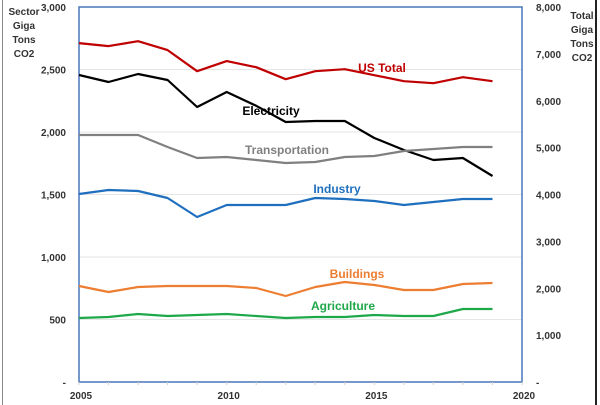  Describe the element at coordinates (357, 274) in the screenshot. I see `series-label-buildings: Buildings` at that location.